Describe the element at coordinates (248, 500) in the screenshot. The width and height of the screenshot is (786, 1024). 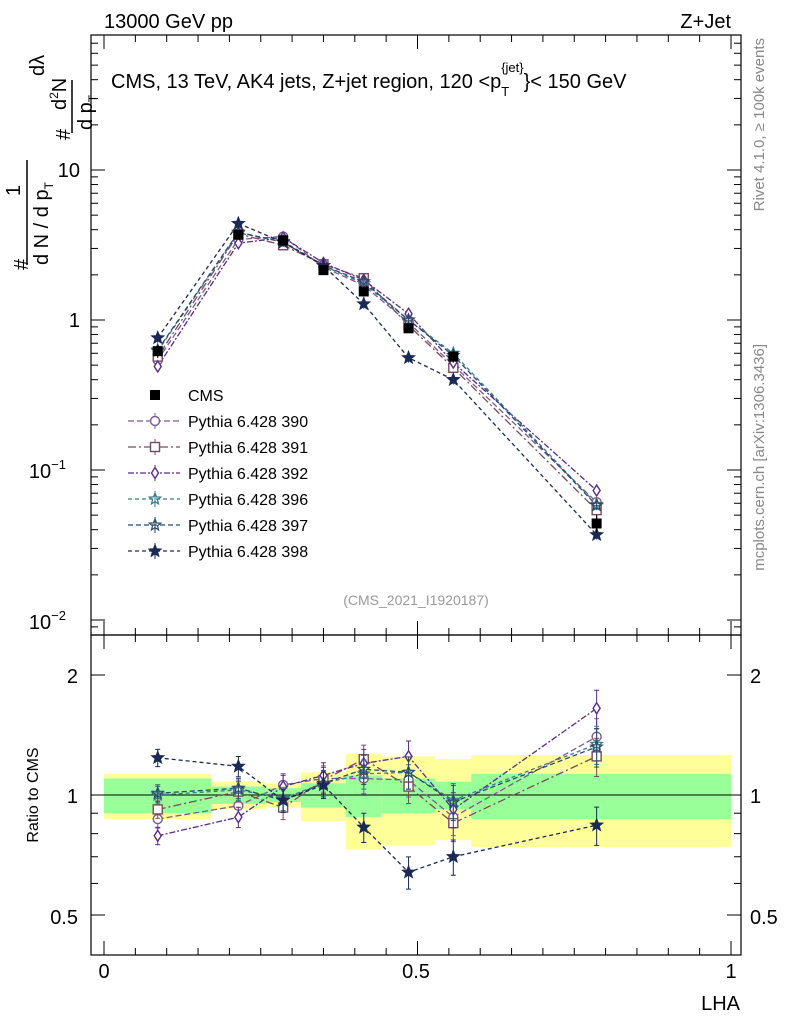
I see `legend-label-p396: Pythia 6.428 396` at that location.